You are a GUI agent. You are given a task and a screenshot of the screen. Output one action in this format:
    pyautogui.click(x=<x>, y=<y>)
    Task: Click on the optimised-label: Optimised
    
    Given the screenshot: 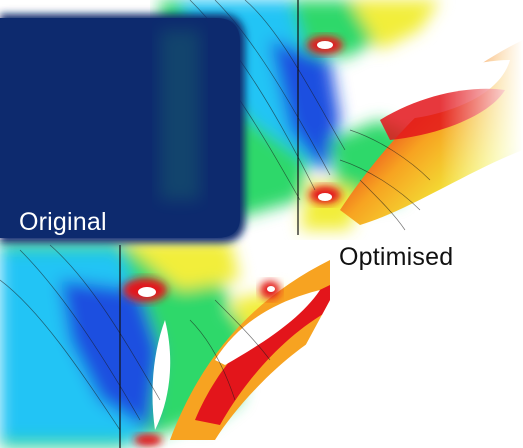 What is the action you would take?
    pyautogui.click(x=396, y=257)
    